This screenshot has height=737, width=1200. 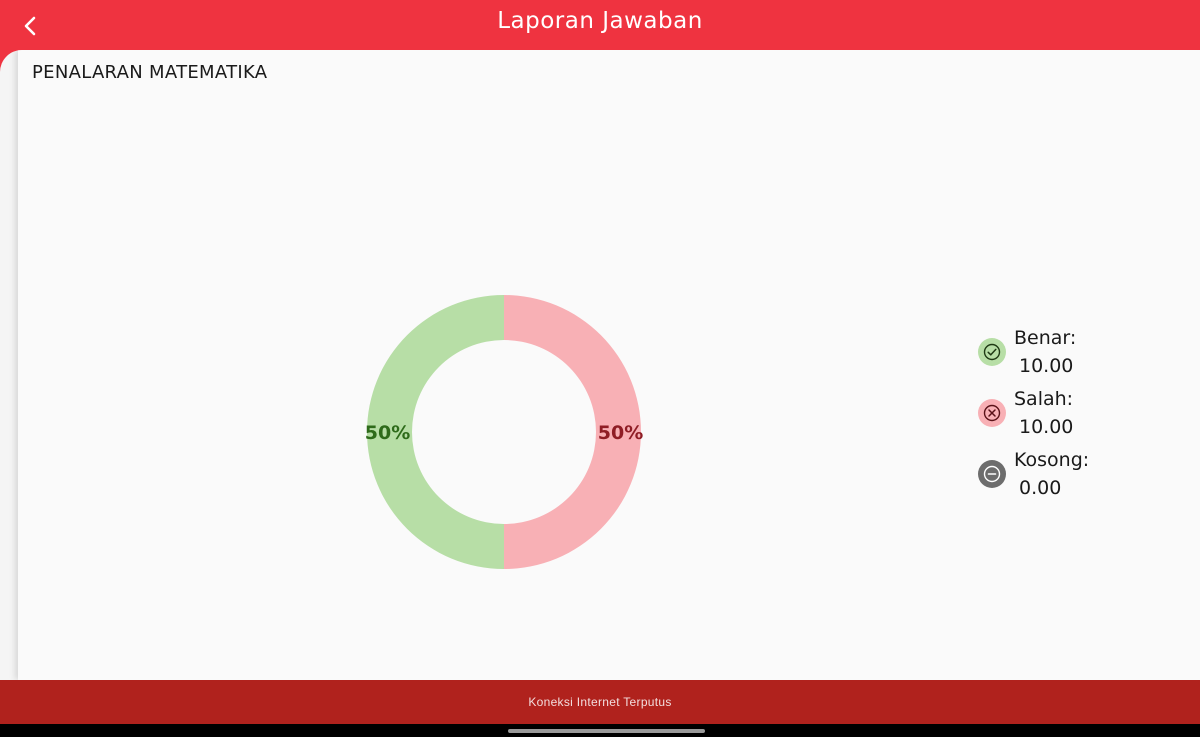 I want to click on system-nav-bar, so click(x=600, y=730).